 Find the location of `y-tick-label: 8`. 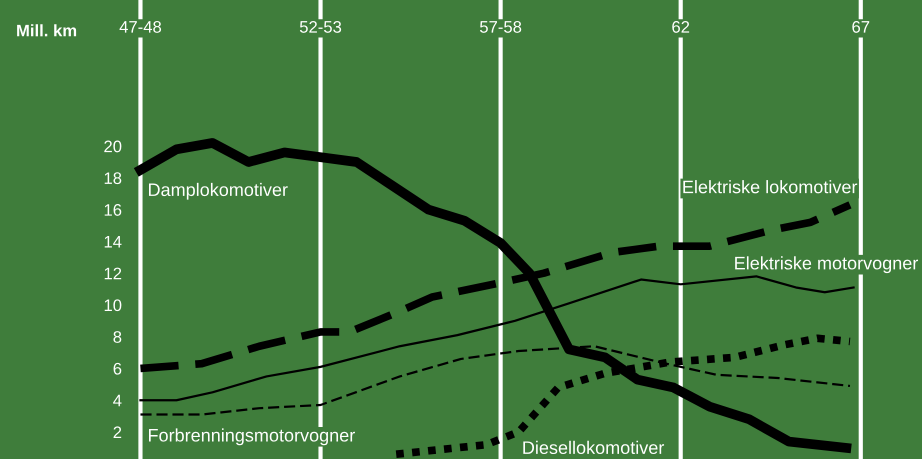

y-tick-label: 8 is located at coordinates (117, 337).